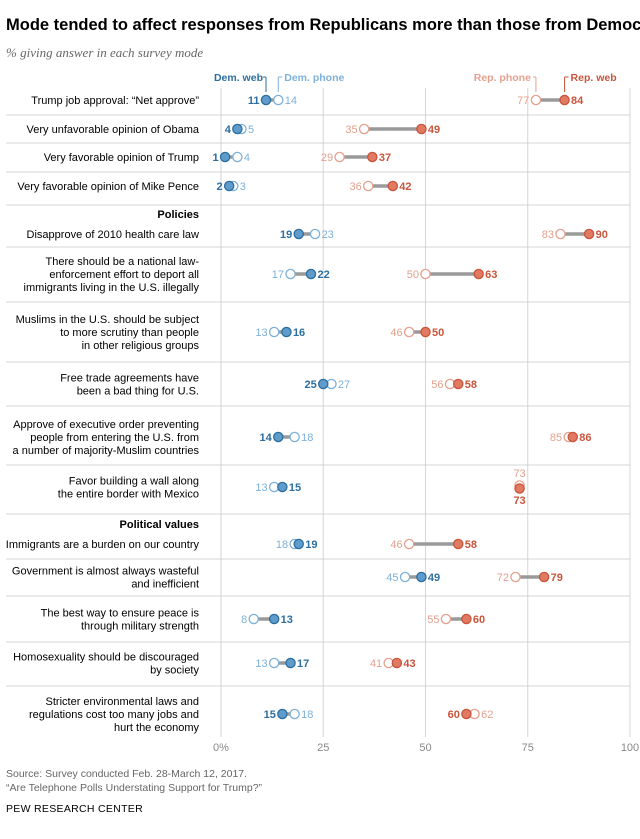 The height and width of the screenshot is (839, 640). Describe the element at coordinates (113, 235) in the screenshot. I see `row-label: Disapprove of 2010 health care law` at that location.